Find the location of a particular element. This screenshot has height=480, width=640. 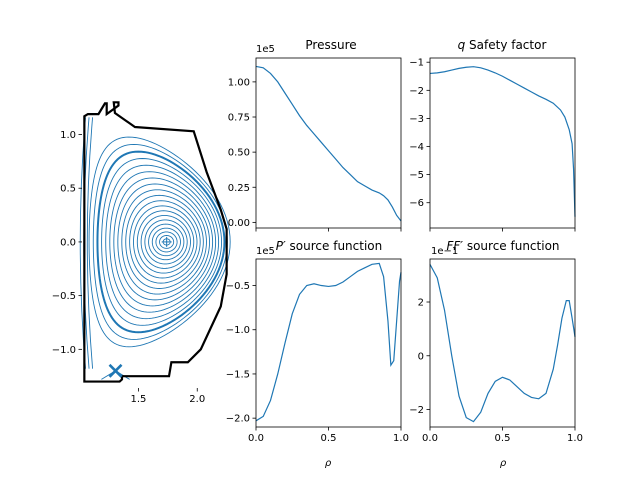

flux-y-ticks: −1.0 −0.5 0.0 0.5 1.0 is located at coordinates (67, 243).